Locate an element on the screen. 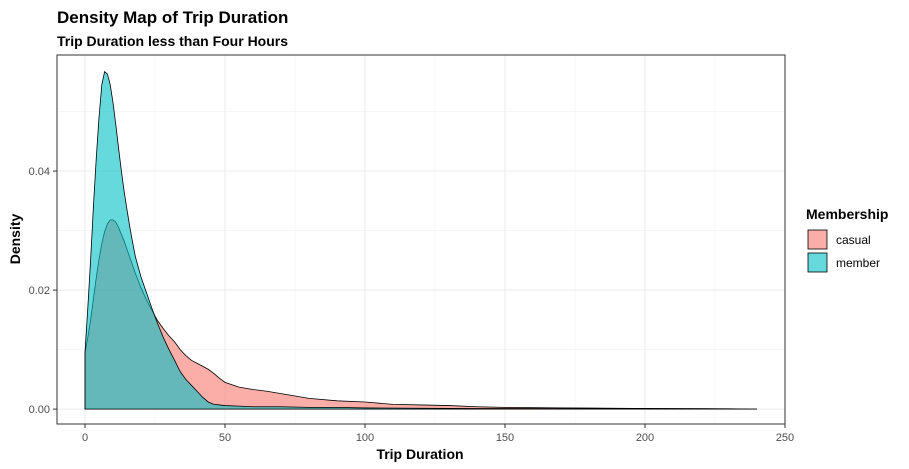 This screenshot has height=469, width=909. legend-key-casual is located at coordinates (817, 239).